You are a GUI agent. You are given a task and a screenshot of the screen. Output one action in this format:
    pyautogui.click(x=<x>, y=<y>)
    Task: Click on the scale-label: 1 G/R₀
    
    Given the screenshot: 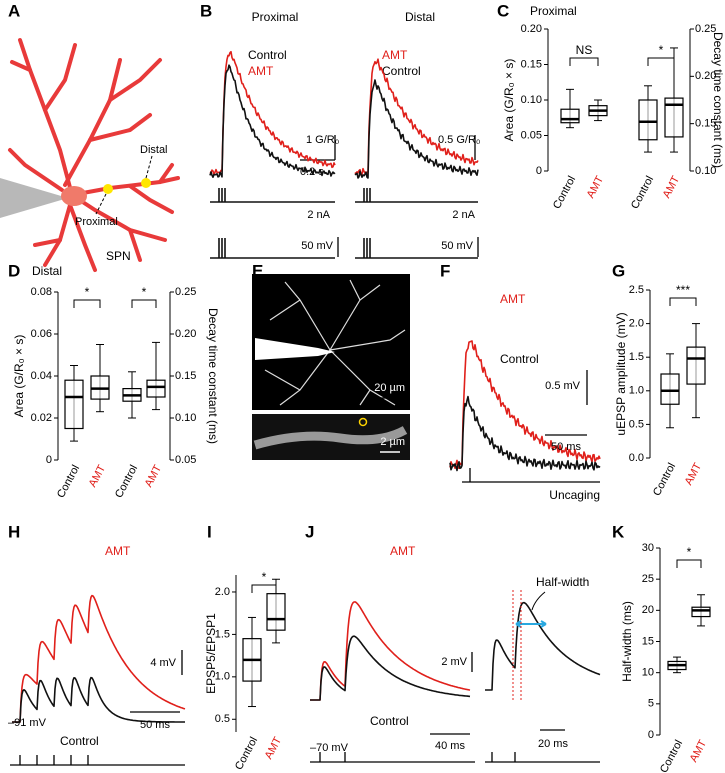 What is the action you would take?
    pyautogui.click(x=322, y=140)
    